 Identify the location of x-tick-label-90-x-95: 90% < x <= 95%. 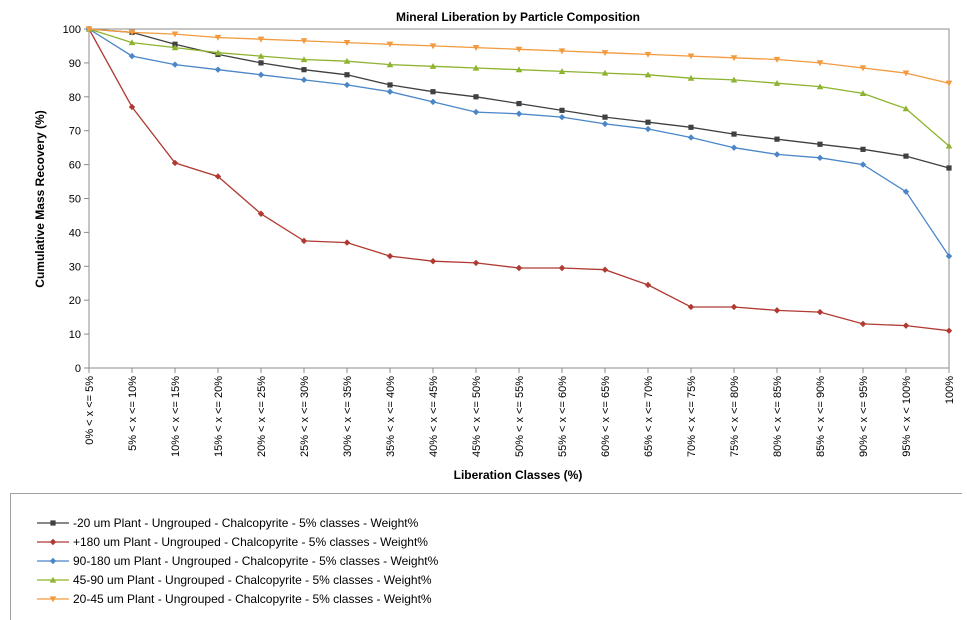
(864, 416).